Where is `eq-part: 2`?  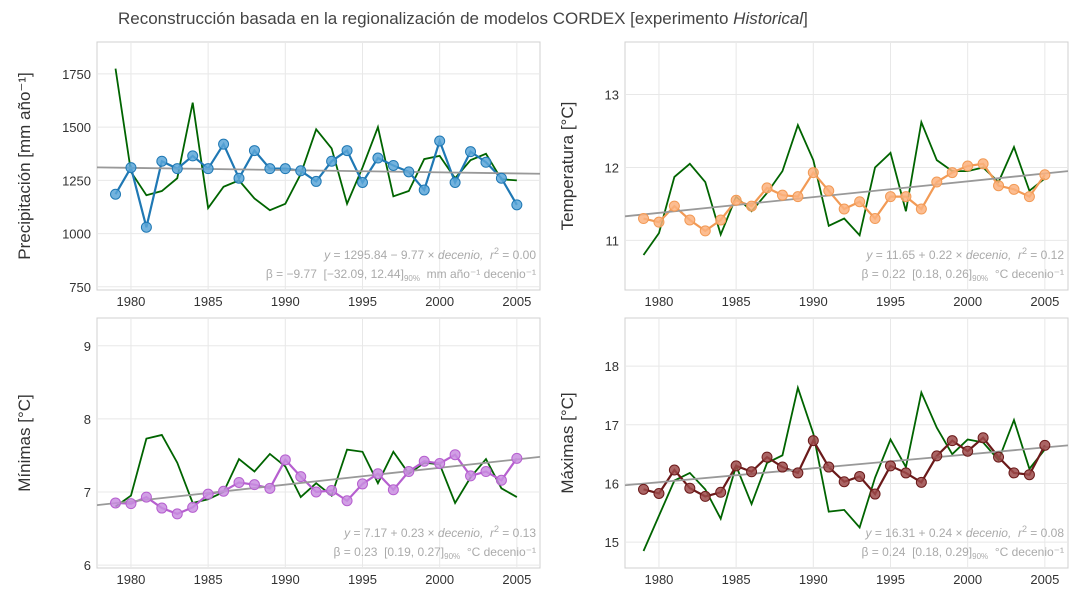
eq-part: 2 is located at coordinates (496, 529).